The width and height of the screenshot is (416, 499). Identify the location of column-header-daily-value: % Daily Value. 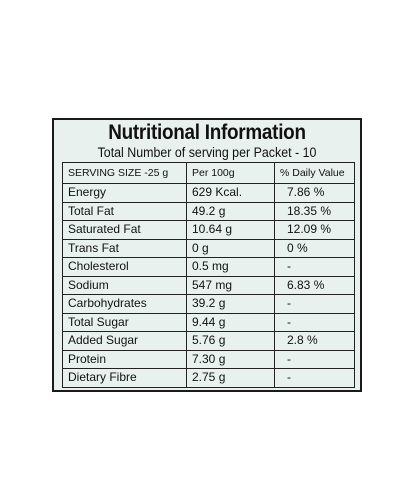
(314, 173).